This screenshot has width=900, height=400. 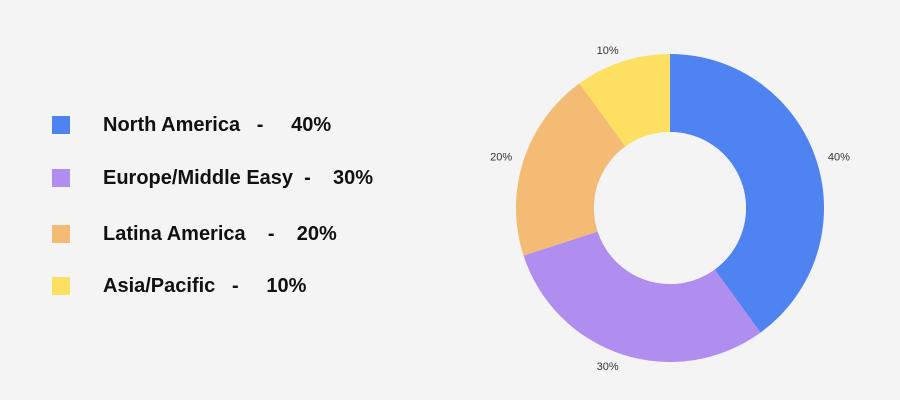 What do you see at coordinates (608, 51) in the screenshot?
I see `data-label-asia-pacific: 10%` at bounding box center [608, 51].